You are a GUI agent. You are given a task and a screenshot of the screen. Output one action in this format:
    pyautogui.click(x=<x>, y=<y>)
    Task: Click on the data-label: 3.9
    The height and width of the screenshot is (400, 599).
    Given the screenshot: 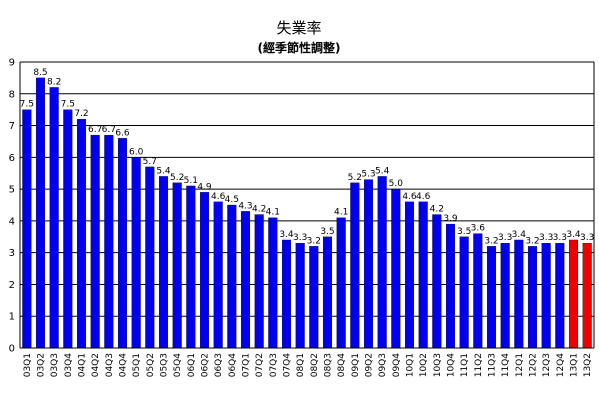 What is the action you would take?
    pyautogui.click(x=450, y=219)
    